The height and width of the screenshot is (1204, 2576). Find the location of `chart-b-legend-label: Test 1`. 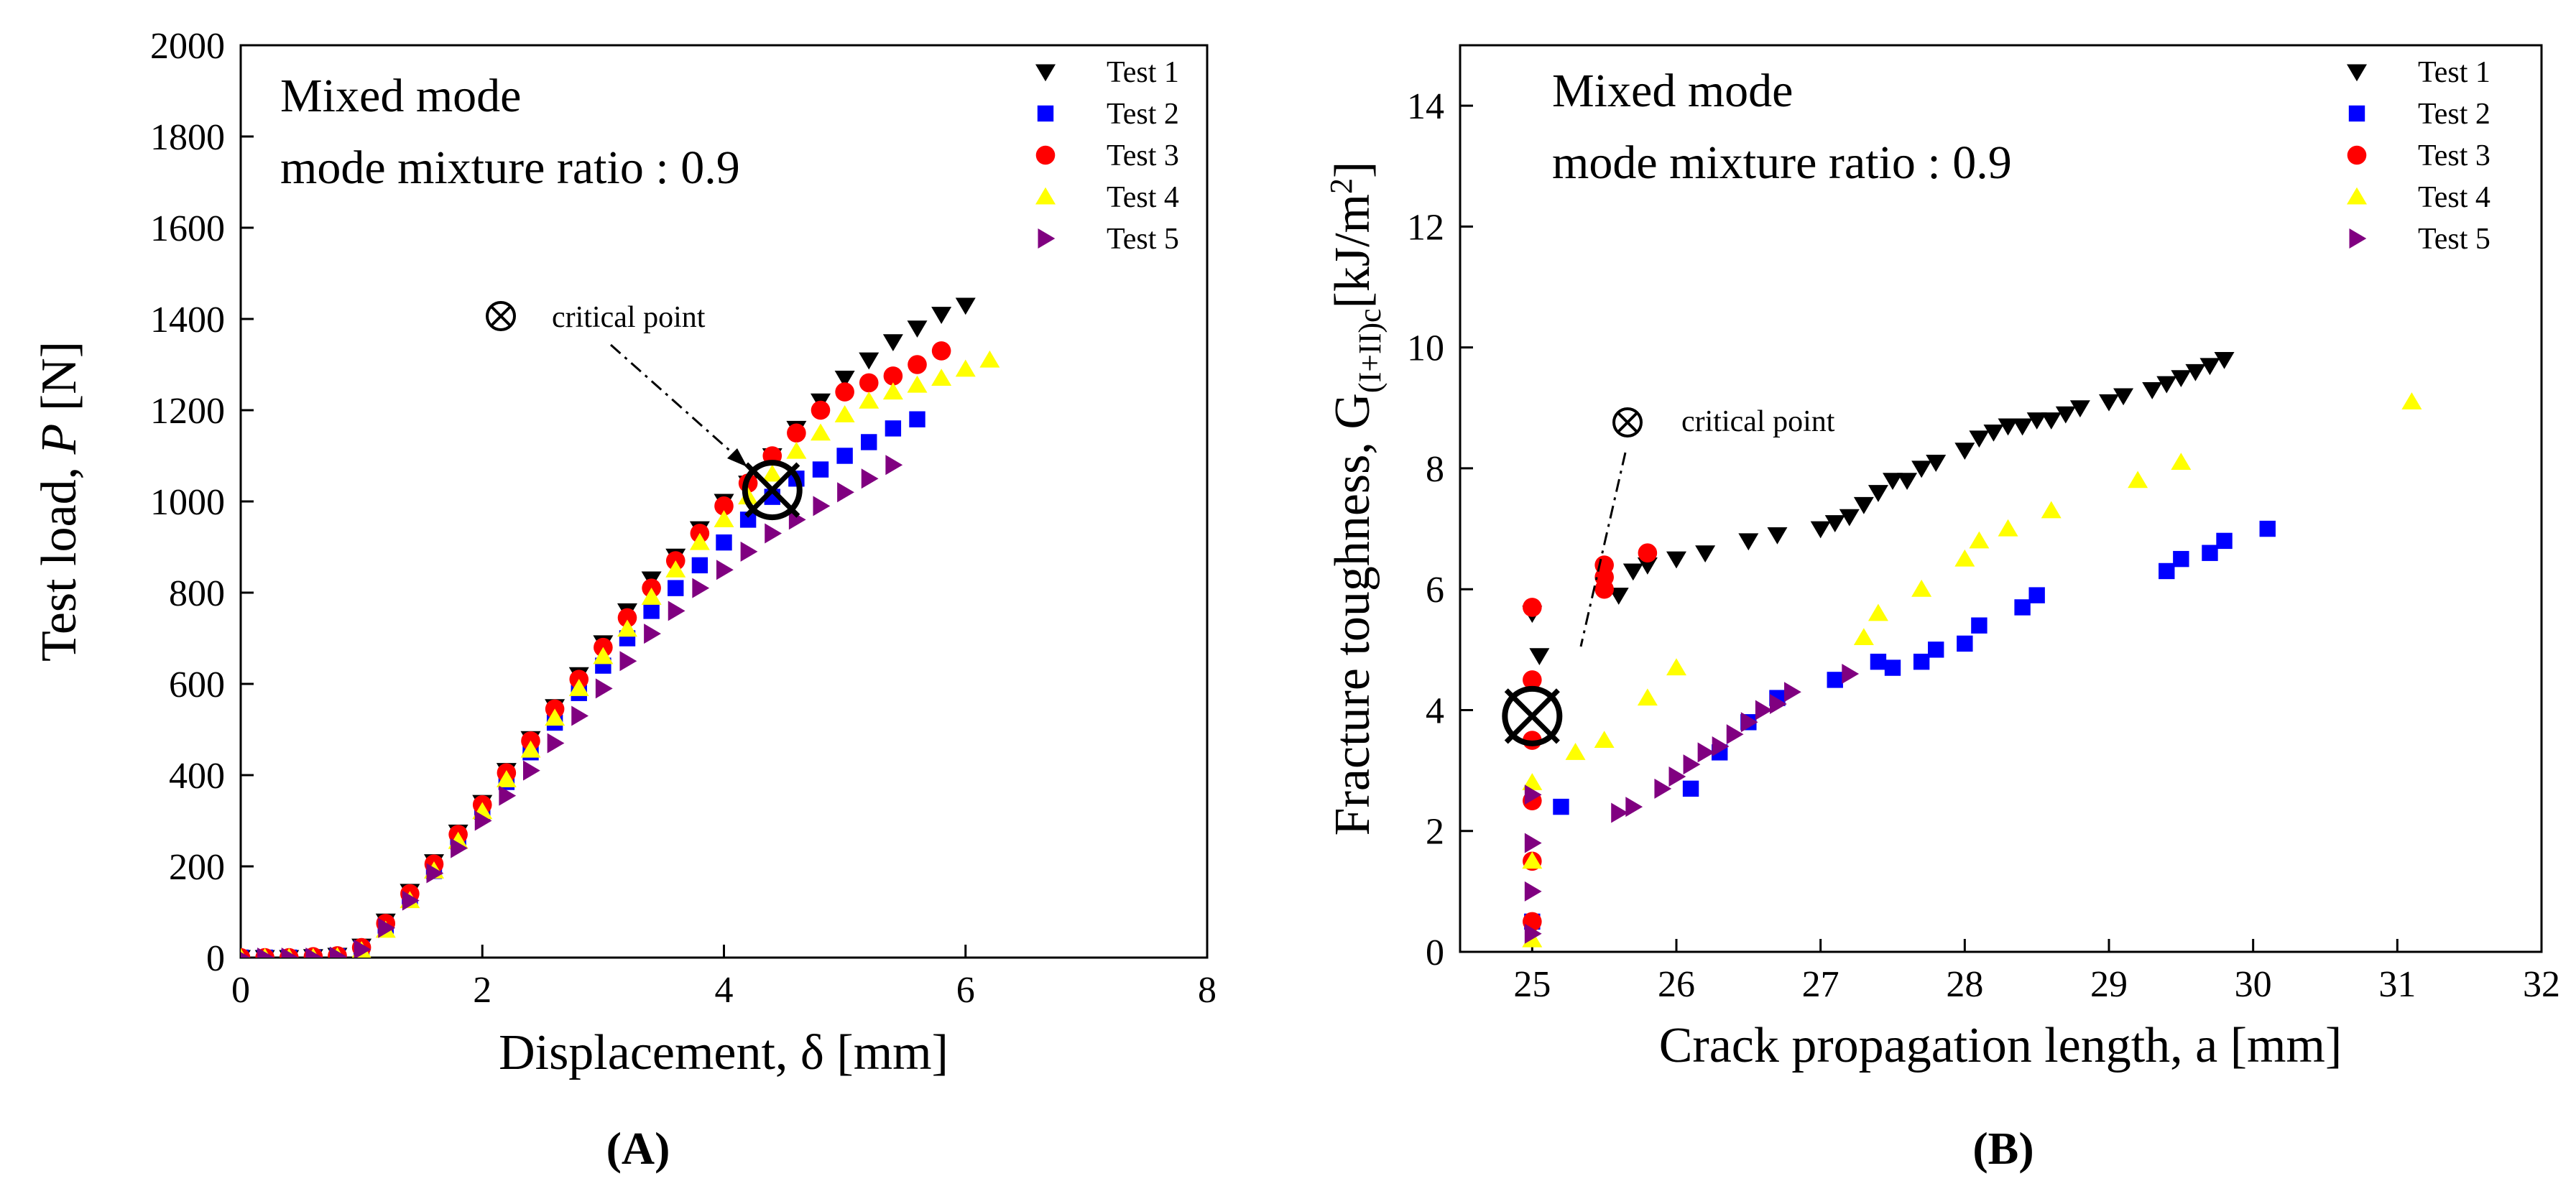

chart-b-legend-label: Test 1 is located at coordinates (2454, 72).